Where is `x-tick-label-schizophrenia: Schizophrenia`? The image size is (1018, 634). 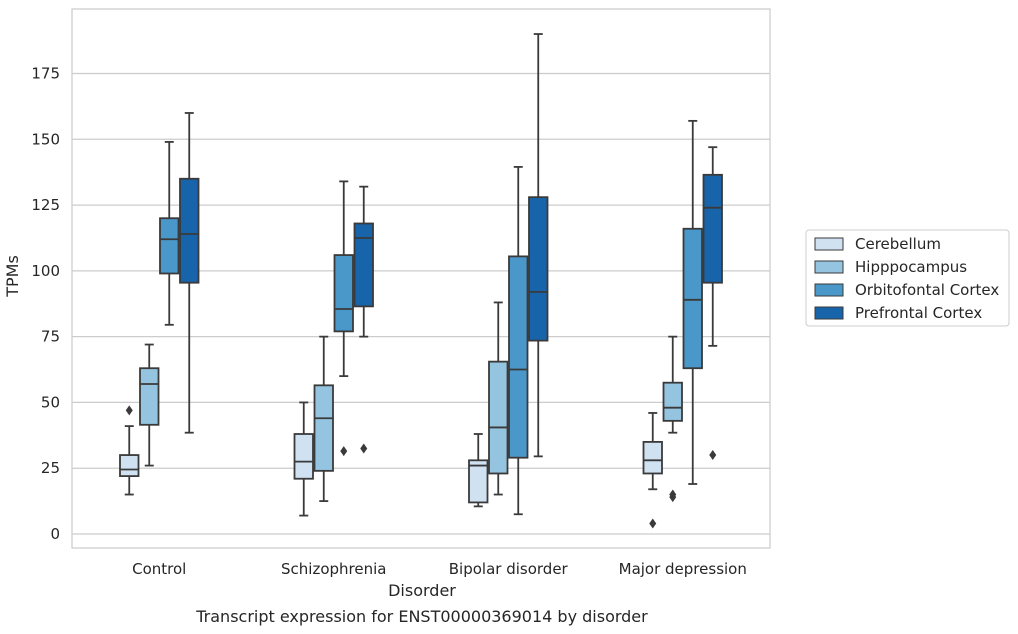 x-tick-label-schizophrenia: Schizophrenia is located at coordinates (333, 569).